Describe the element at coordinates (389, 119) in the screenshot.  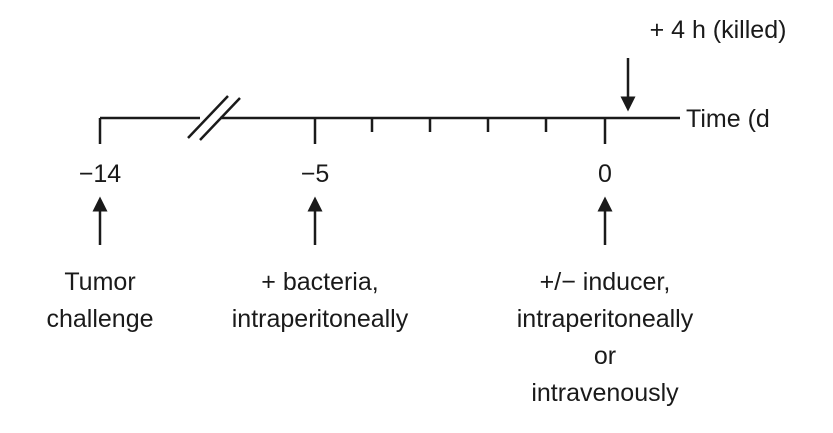
I see `axis` at that location.